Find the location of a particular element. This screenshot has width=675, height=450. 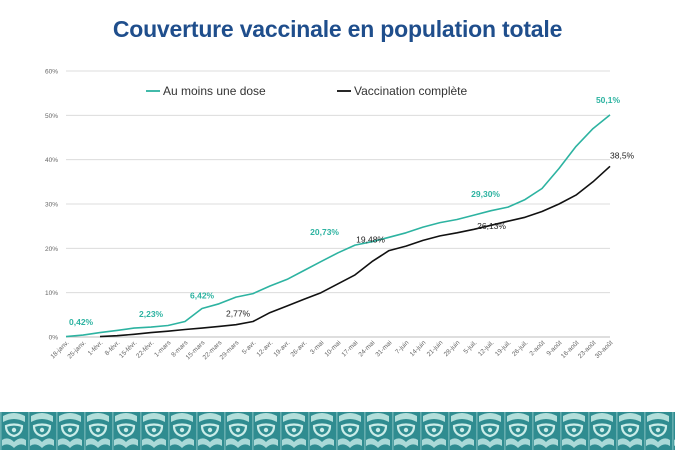

legend-label: Au moins une dose is located at coordinates (214, 91).